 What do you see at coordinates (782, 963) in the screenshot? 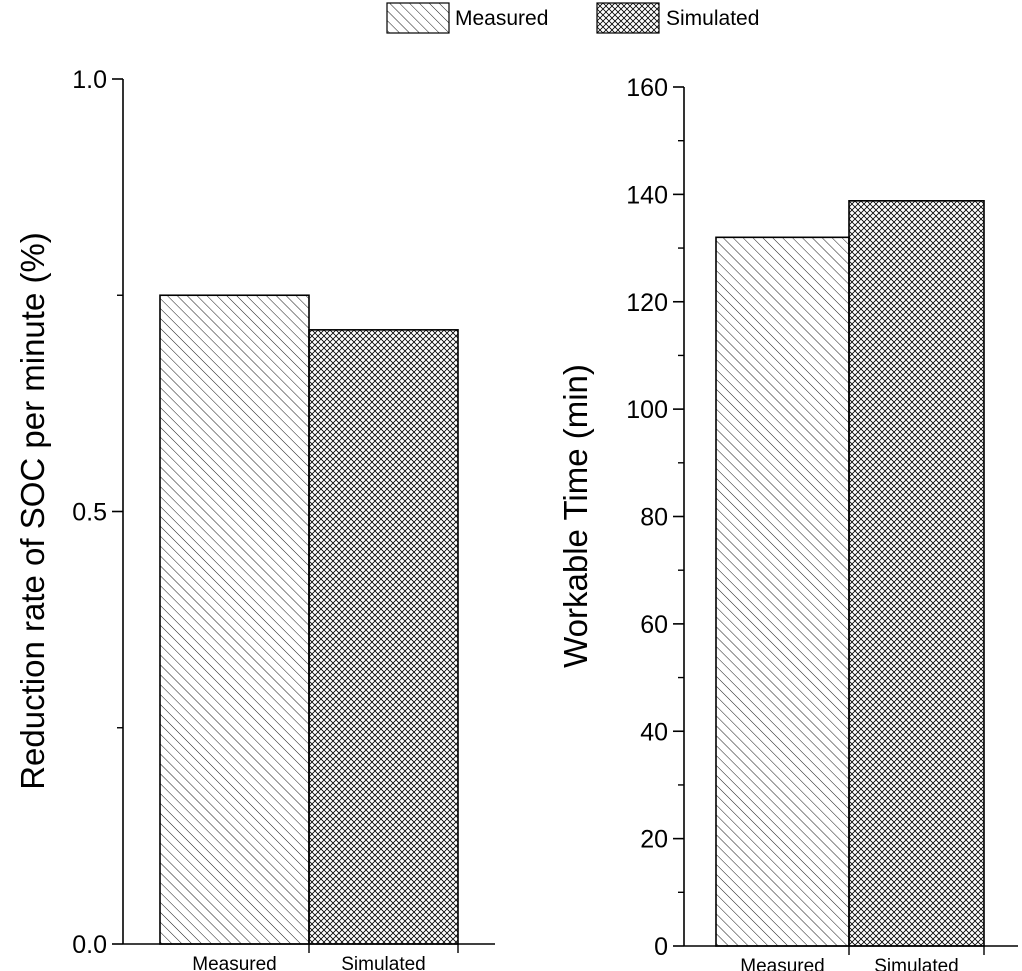
I see `workable-x-label-measured: Measured` at bounding box center [782, 963].